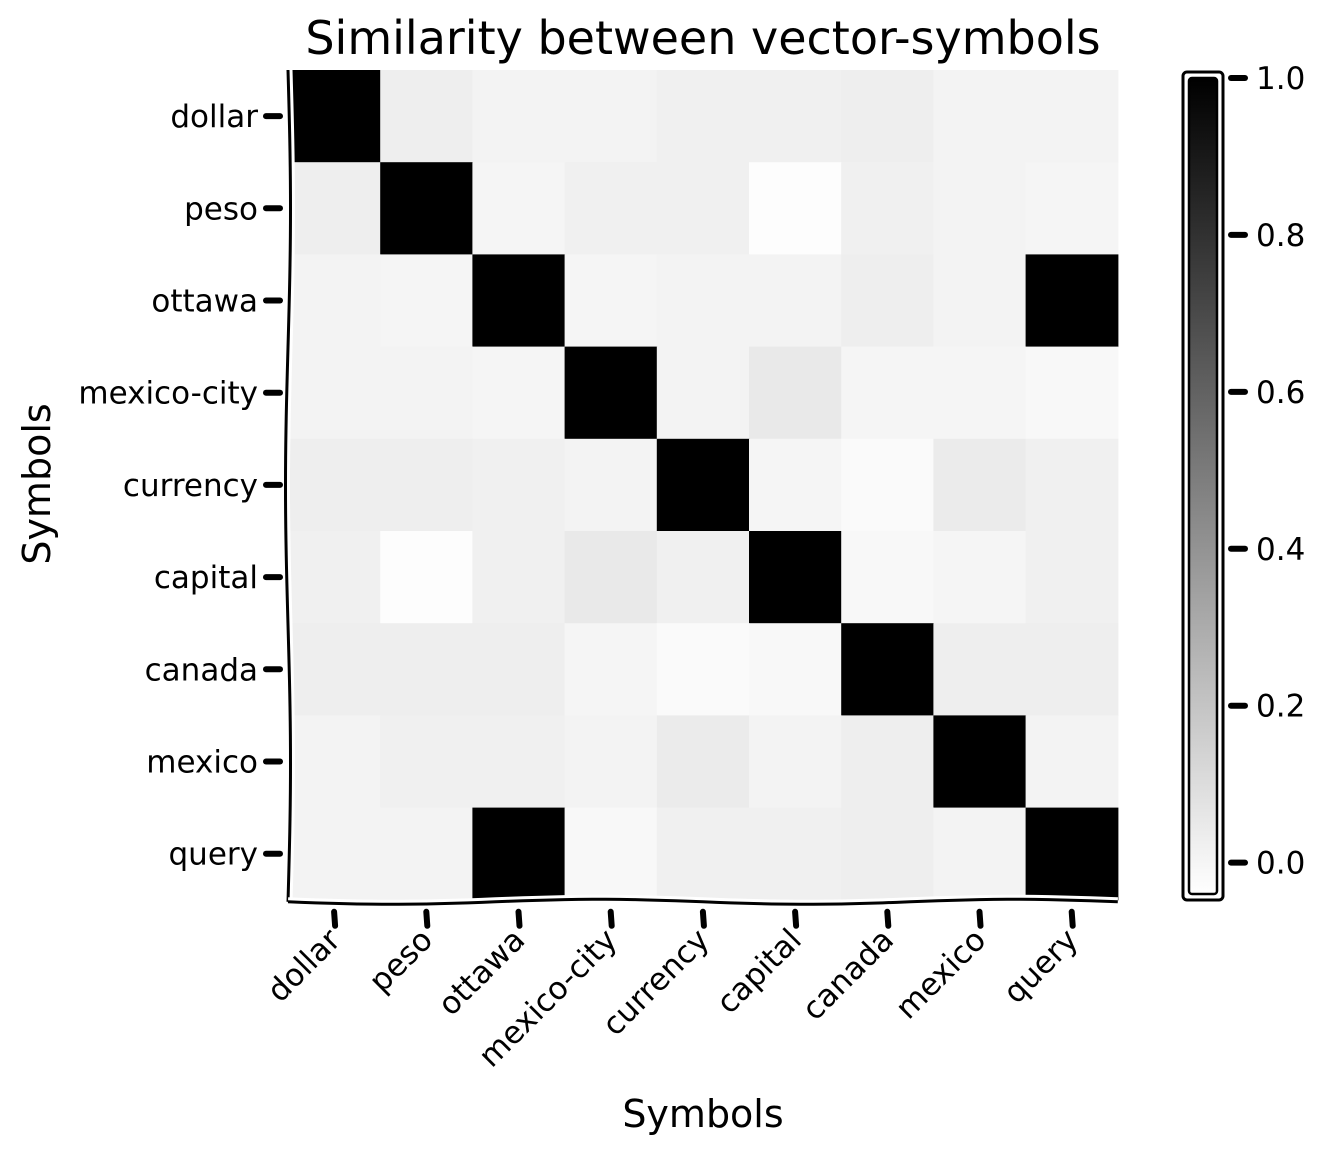 The image size is (1328, 1155). I want to click on heatmap-cell-currency-mexico, so click(980, 485).